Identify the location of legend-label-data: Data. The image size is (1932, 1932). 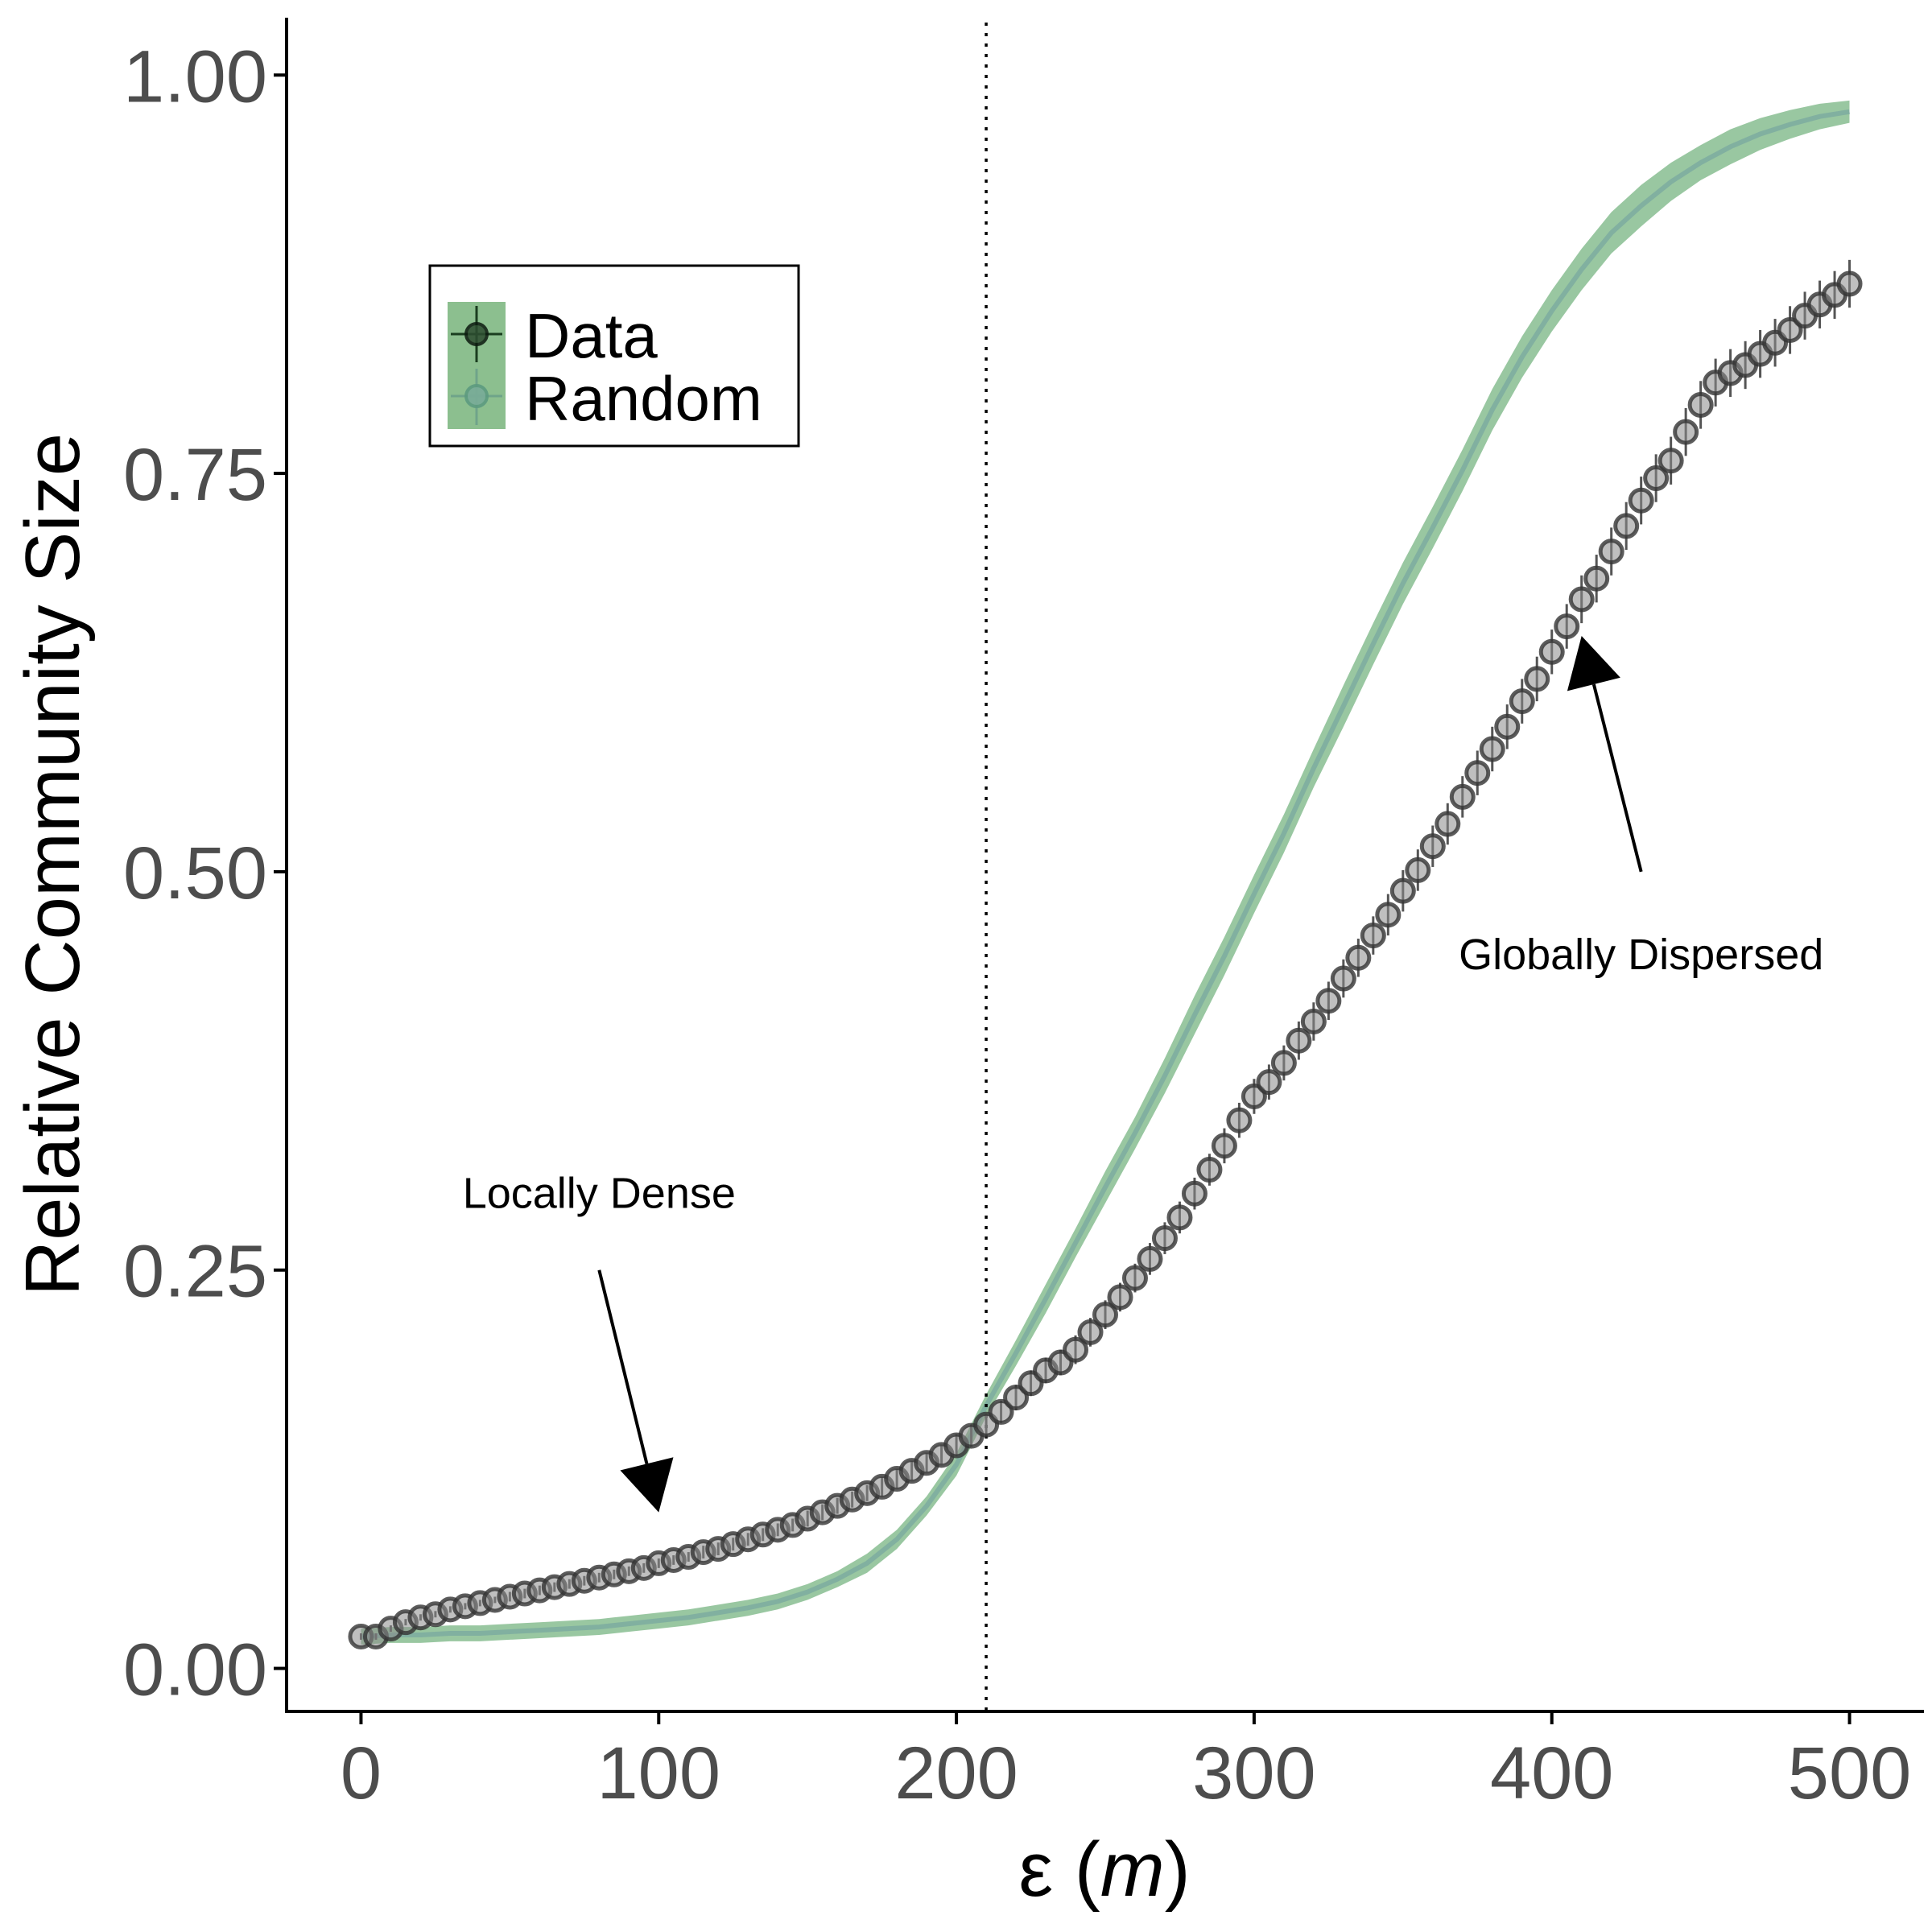
(591, 335).